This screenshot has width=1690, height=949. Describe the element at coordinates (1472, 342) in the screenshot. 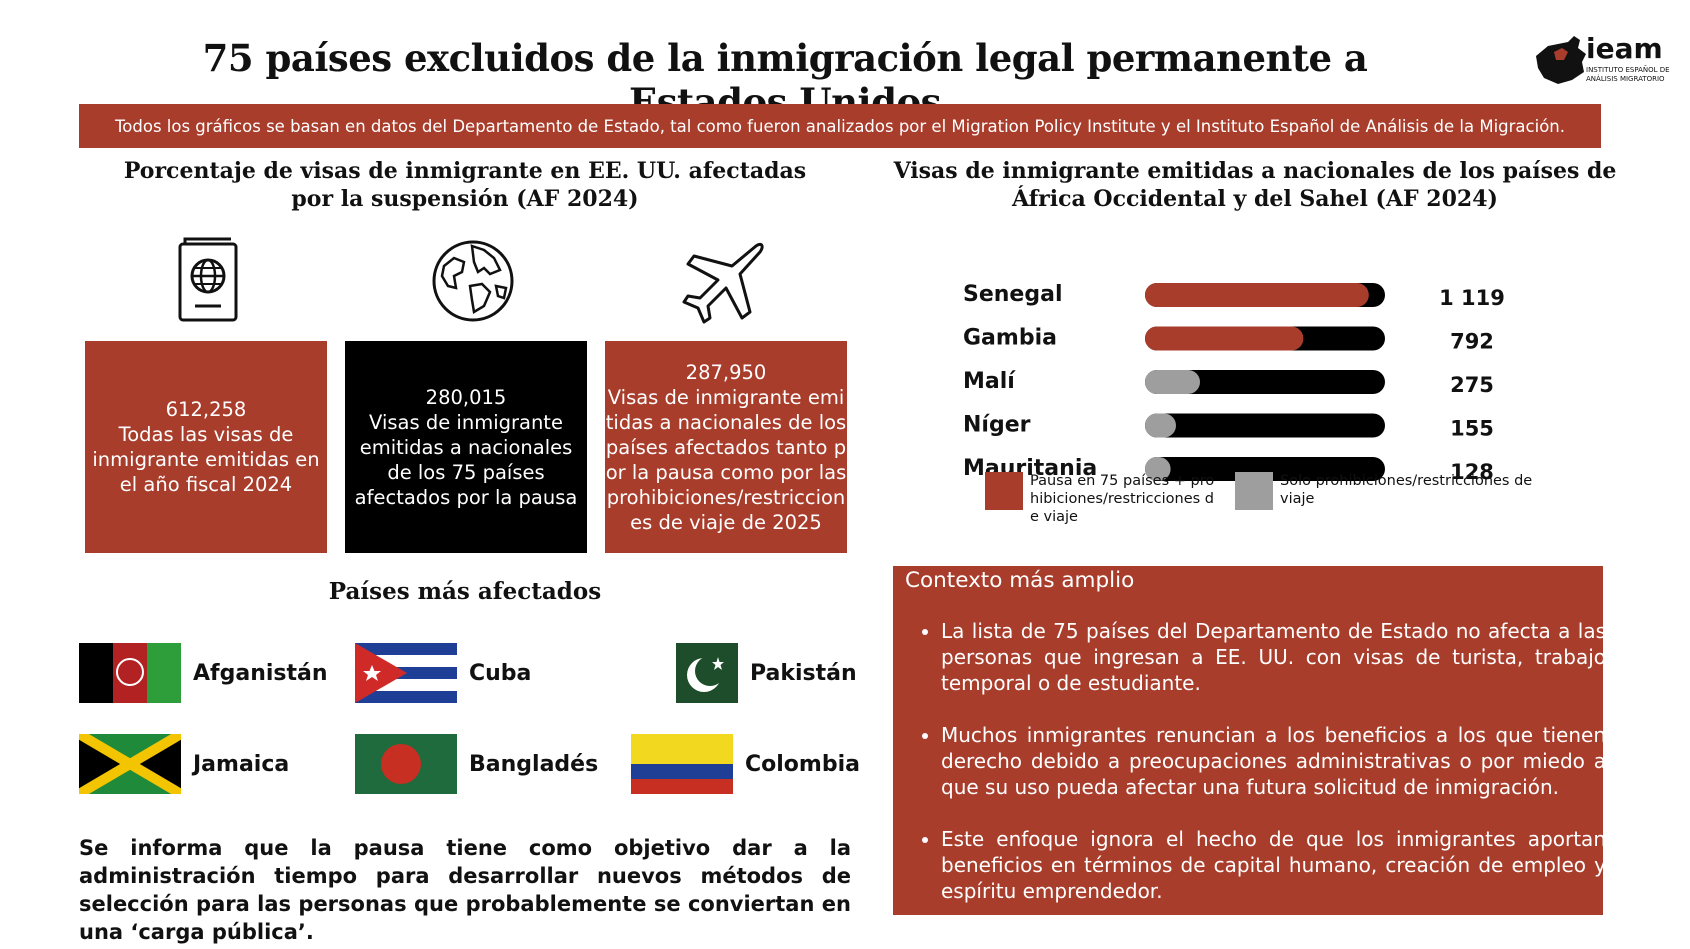

I see `bar-value-label: 792` at that location.